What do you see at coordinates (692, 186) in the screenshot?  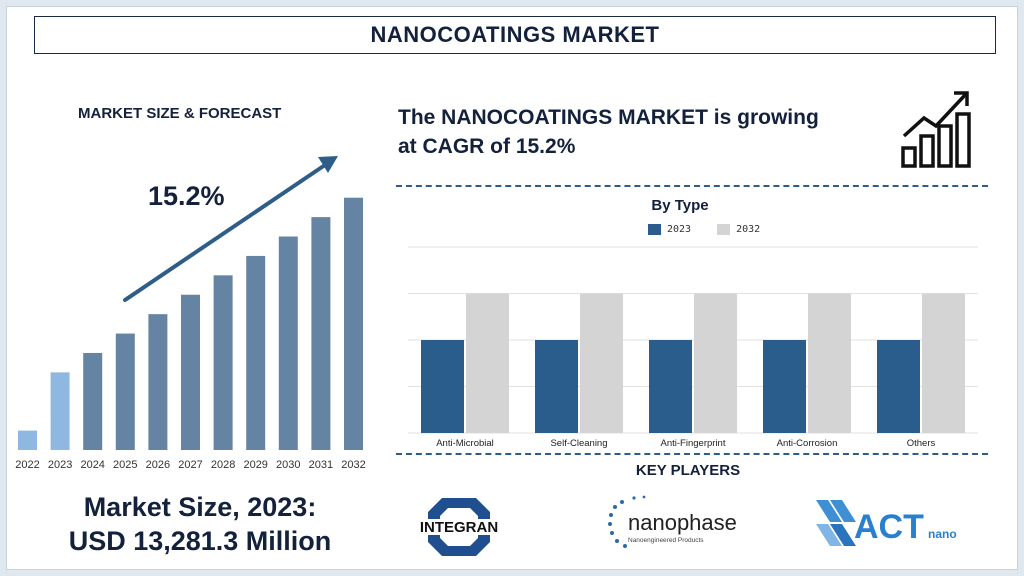 I see `section-divider-top` at bounding box center [692, 186].